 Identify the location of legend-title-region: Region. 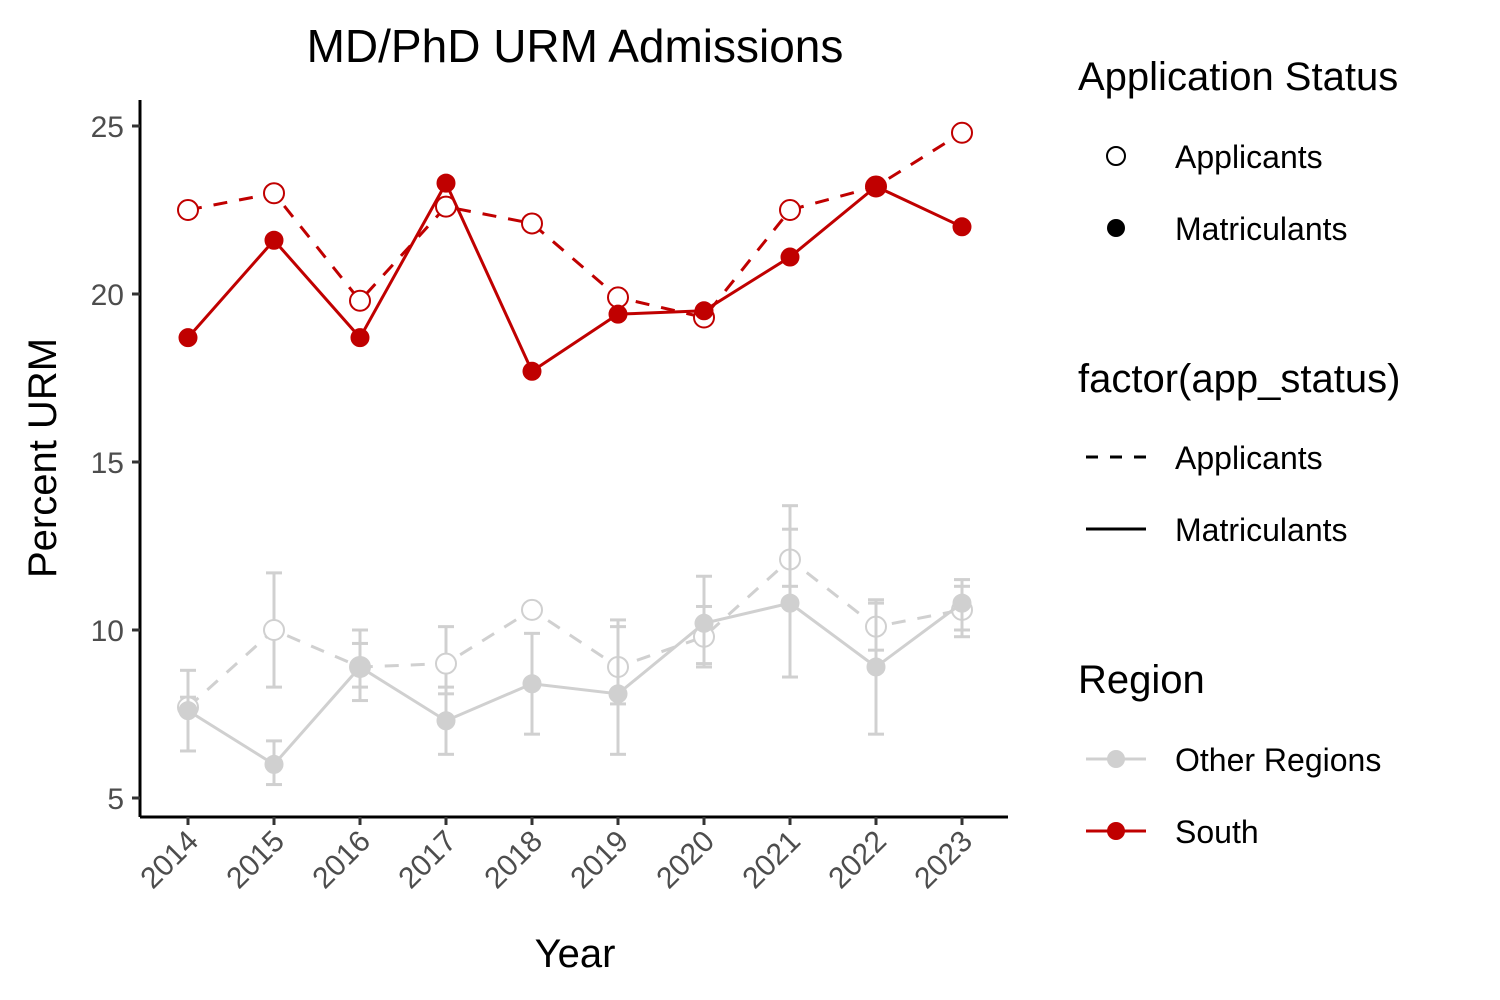
(1141, 680).